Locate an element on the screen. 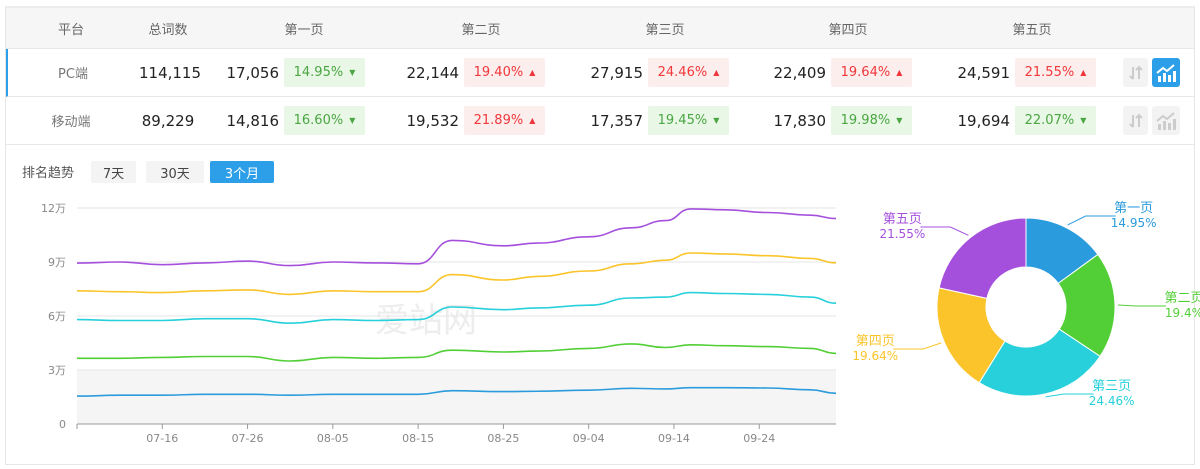 The height and width of the screenshot is (469, 1200). header-page-4: 第四页 is located at coordinates (848, 30).